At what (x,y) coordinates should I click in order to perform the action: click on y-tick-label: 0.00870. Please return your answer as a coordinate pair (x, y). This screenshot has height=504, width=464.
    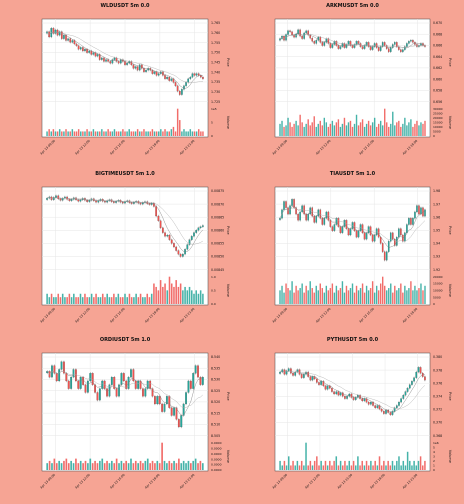
    Looking at the image, I should click on (217, 204).